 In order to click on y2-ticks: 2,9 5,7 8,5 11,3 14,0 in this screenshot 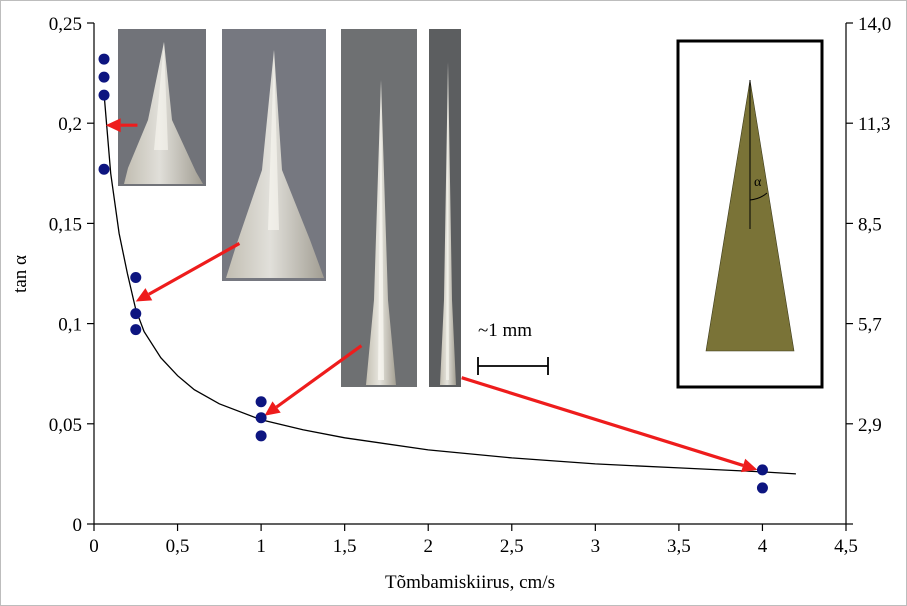, I will do `click(868, 269)`.